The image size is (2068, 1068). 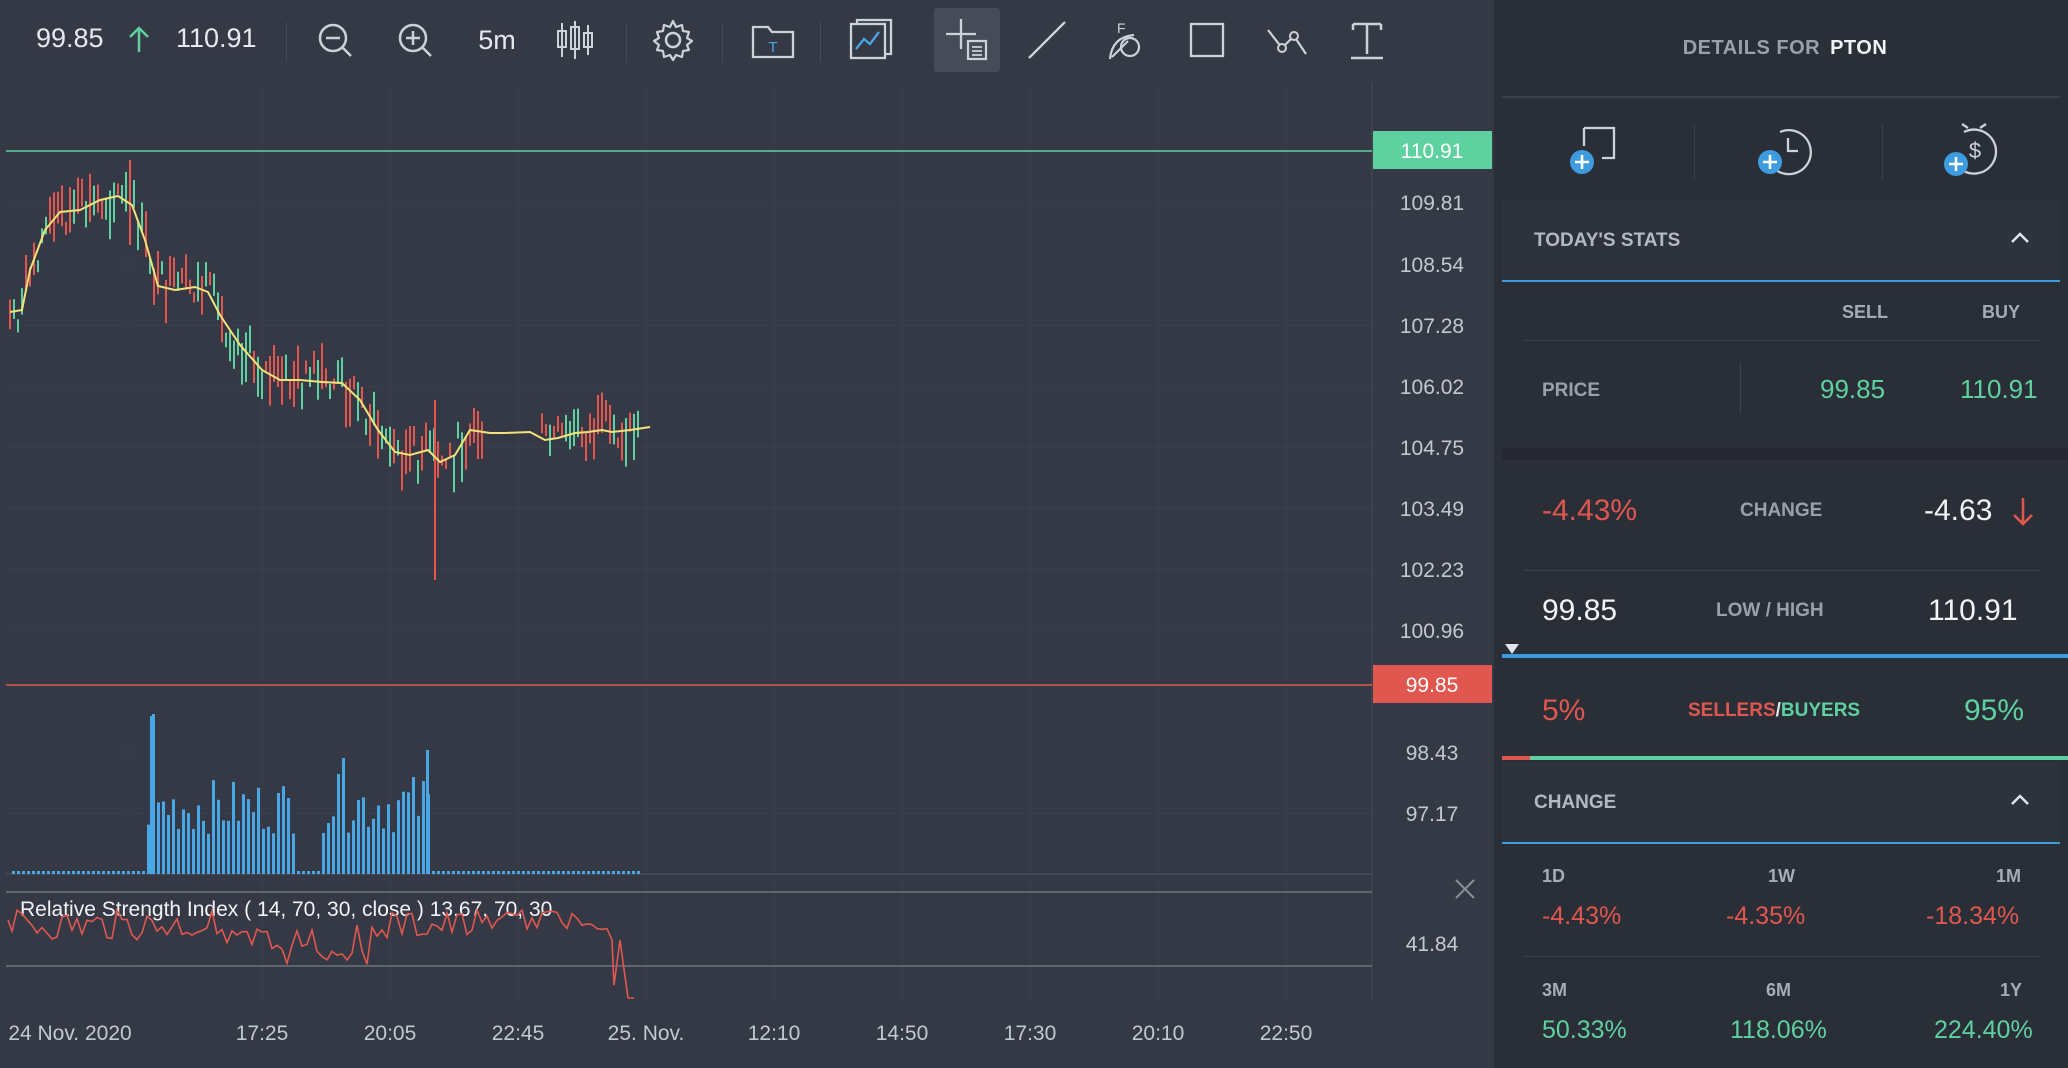 I want to click on timeframe-button: 5m, so click(x=497, y=40).